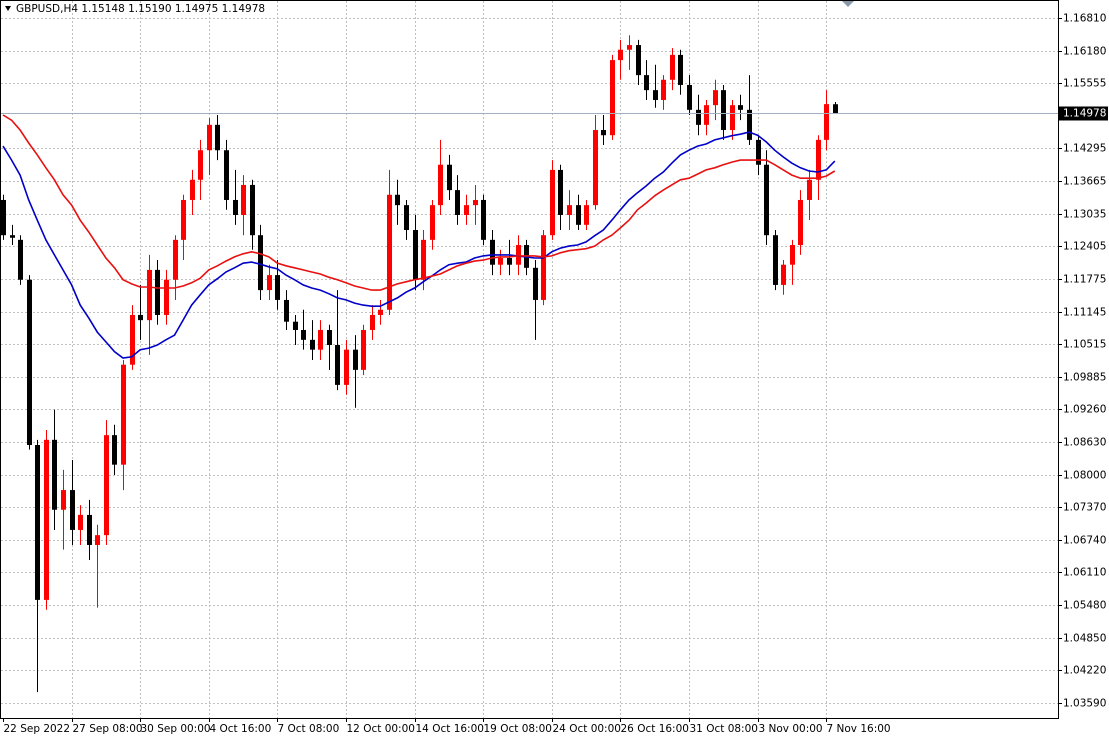  Describe the element at coordinates (241, 729) in the screenshot. I see `x-tick-label: 4 Oct 16:00` at that location.